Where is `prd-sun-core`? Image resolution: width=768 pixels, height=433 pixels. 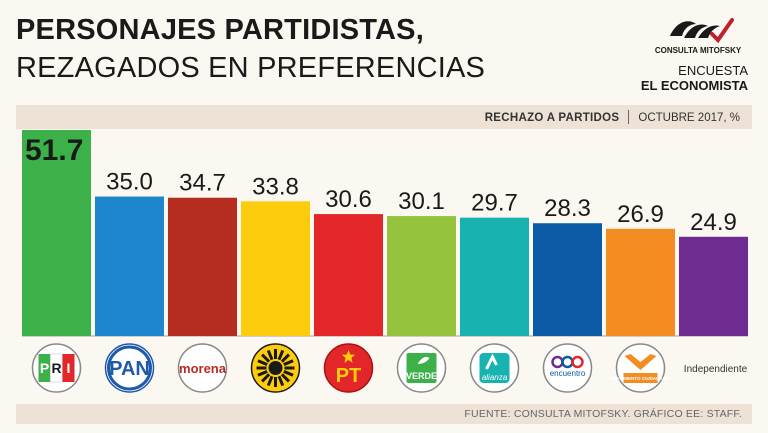
prd-sun-core is located at coordinates (275, 368).